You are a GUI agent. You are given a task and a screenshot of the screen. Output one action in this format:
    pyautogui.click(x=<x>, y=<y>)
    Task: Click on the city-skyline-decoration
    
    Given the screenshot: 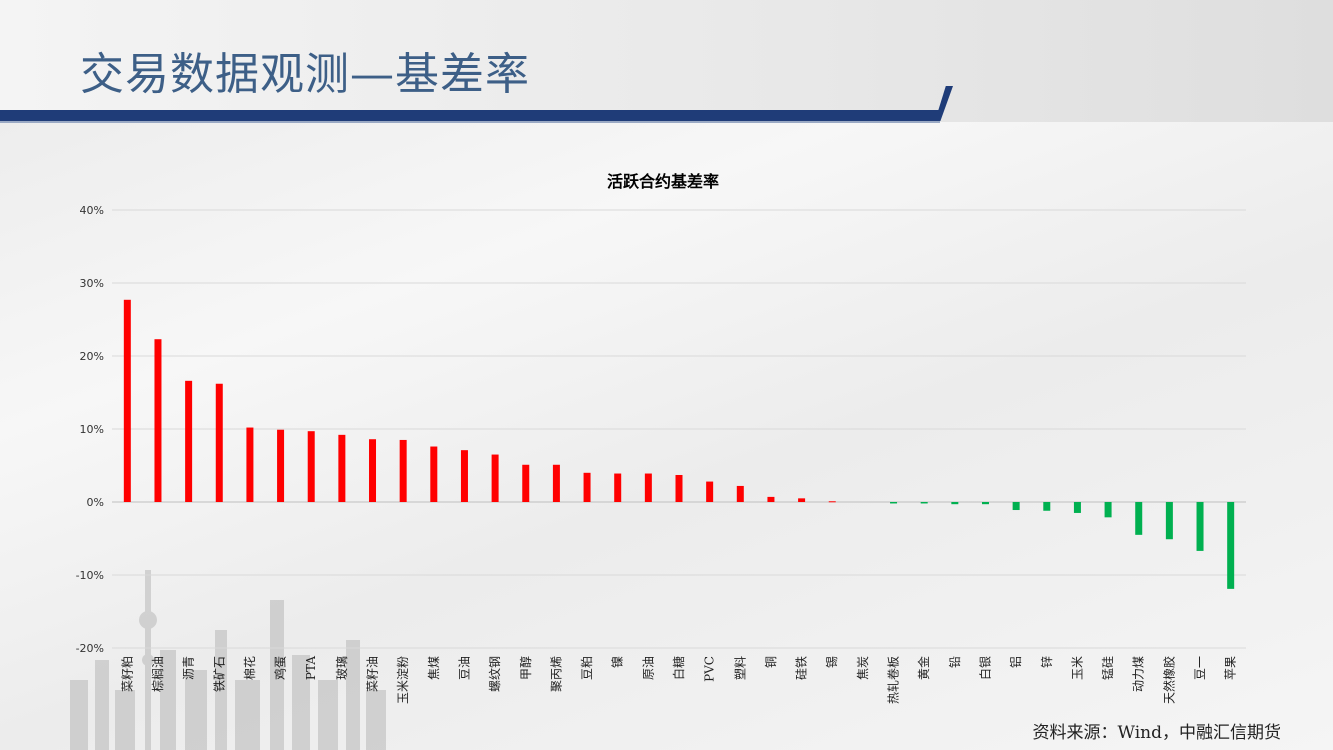 What is the action you would take?
    pyautogui.click(x=228, y=660)
    